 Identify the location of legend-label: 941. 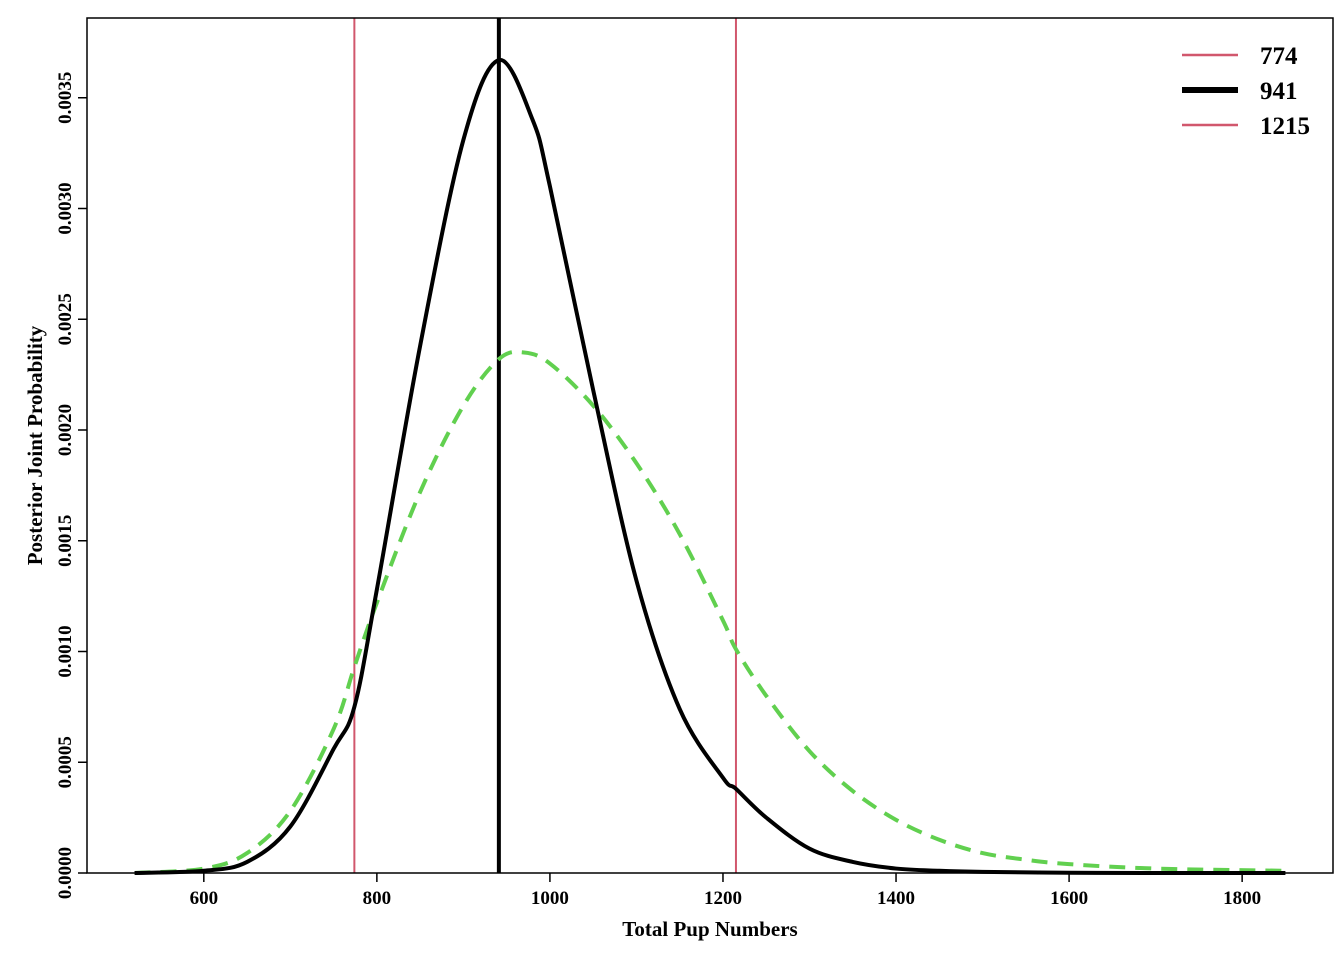
(1279, 91).